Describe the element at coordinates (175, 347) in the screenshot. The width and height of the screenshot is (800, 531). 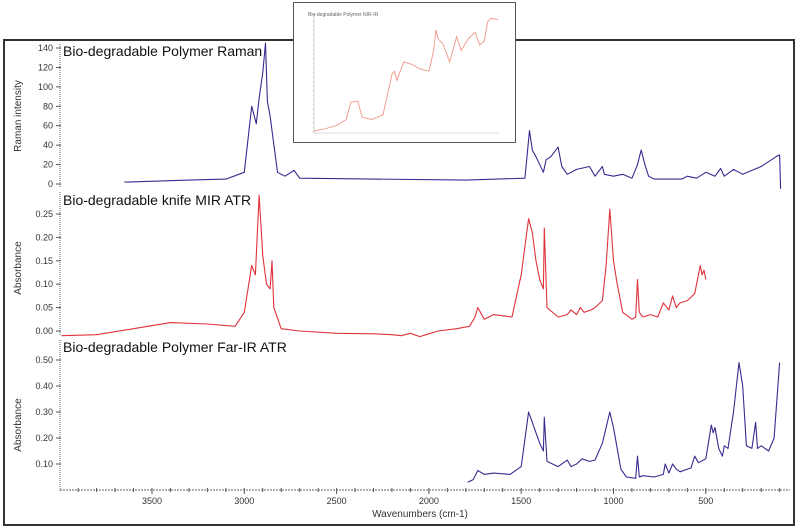
I see `panel-title-farir: Bio-degradable Polymer Far-IR ATR` at that location.